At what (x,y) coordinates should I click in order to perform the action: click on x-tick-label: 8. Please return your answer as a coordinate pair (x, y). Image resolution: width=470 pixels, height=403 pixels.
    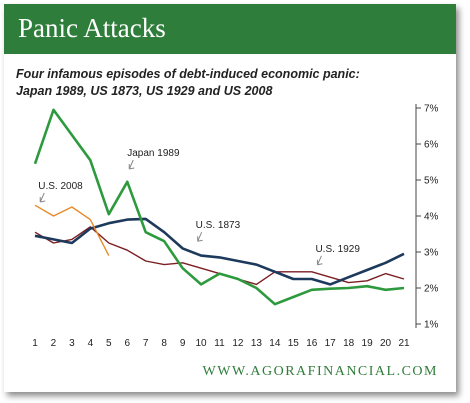
    Looking at the image, I should click on (164, 343).